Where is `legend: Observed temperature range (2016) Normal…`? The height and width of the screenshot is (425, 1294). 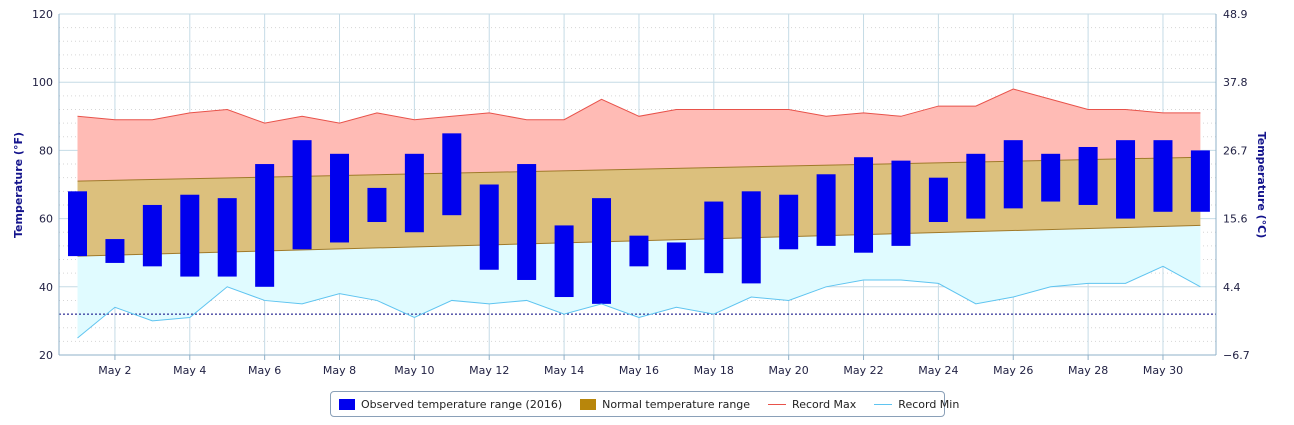
legend: Observed temperature range (2016) Normal… is located at coordinates (644, 404).